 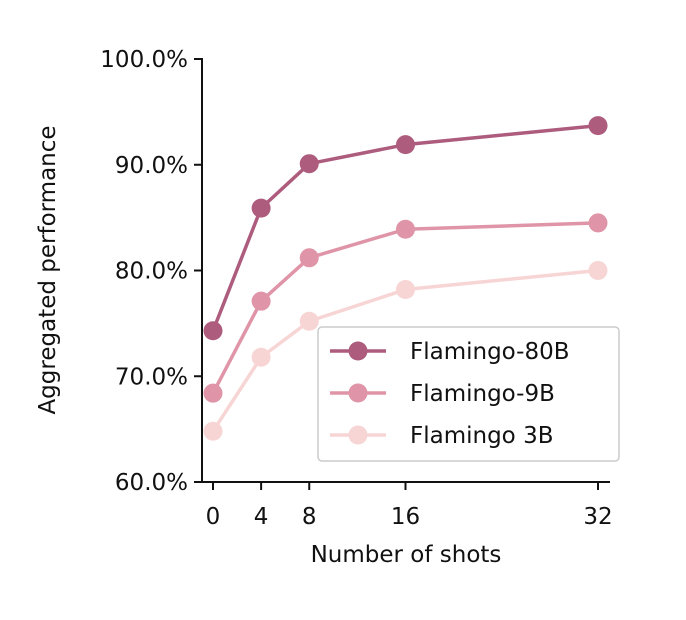 I want to click on y-axis-ticks: 60.0% 70.0% 80.0% 90.0% 100.0%, so click(x=151, y=271).